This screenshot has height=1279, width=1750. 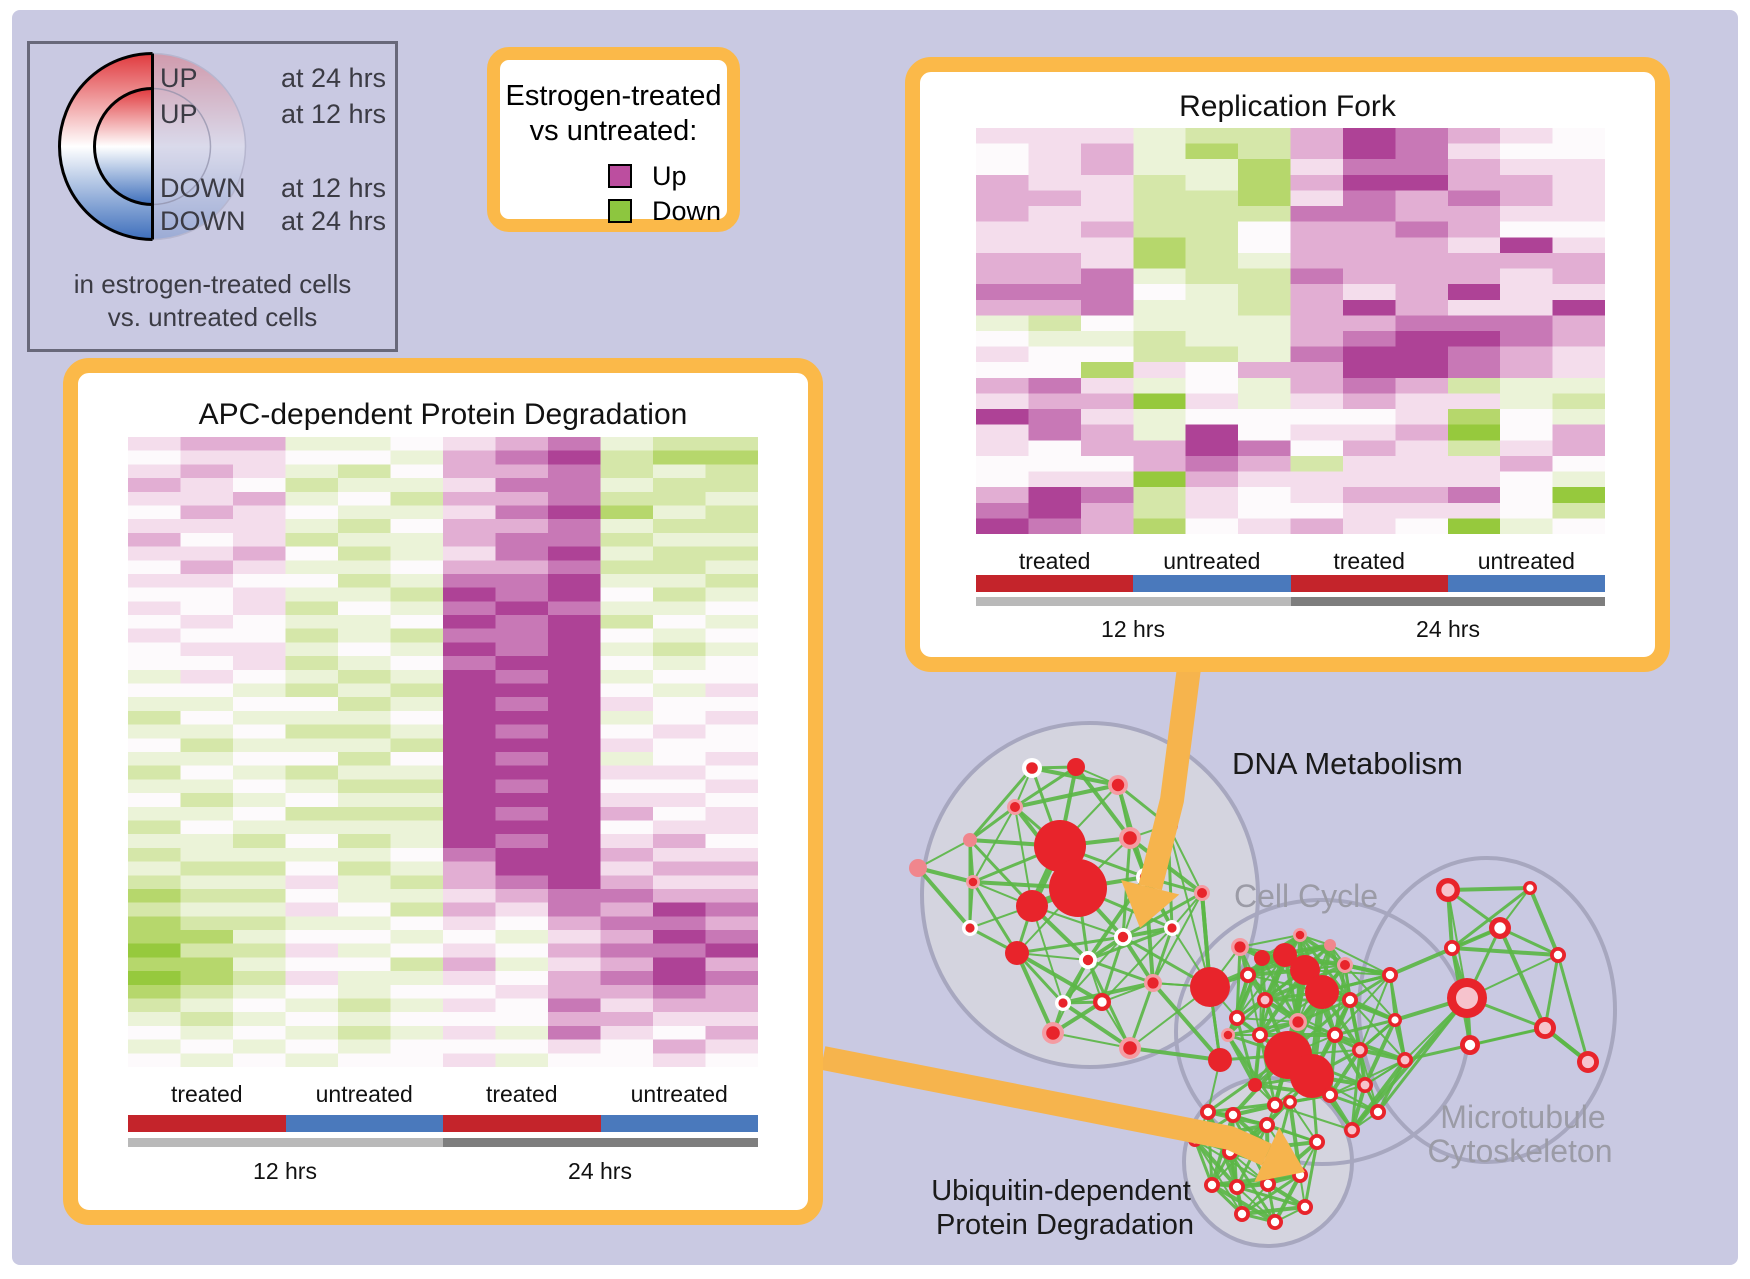 What do you see at coordinates (443, 414) in the screenshot?
I see `apc-title: APC-dependent Protein Degradation` at bounding box center [443, 414].